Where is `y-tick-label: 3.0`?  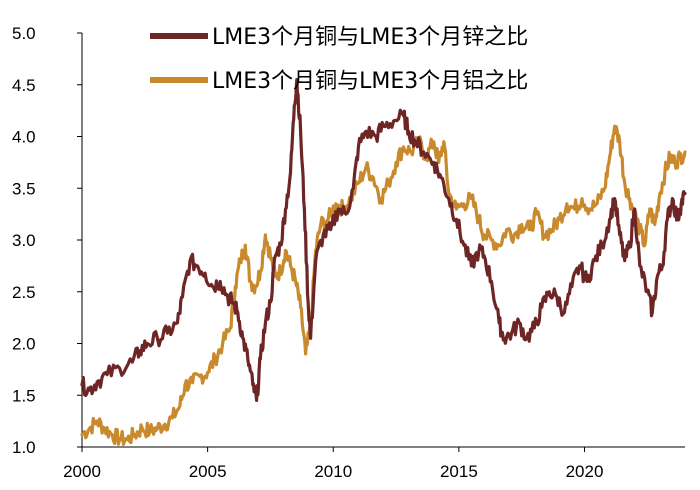 y-tick-label: 3.0 is located at coordinates (24, 240).